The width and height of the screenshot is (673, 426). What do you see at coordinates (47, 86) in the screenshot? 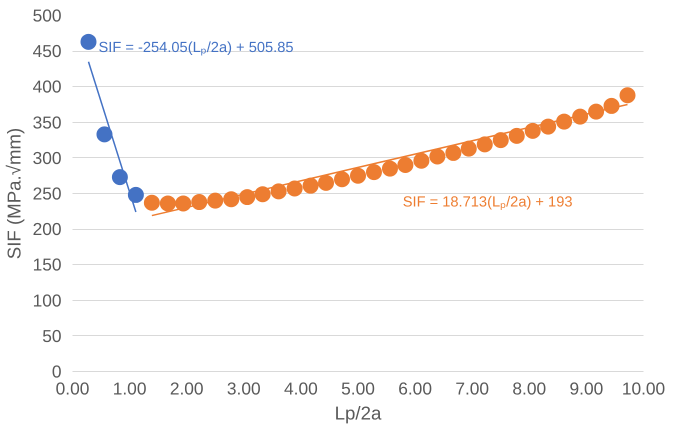
I see `y-tick-label: 400` at bounding box center [47, 86].